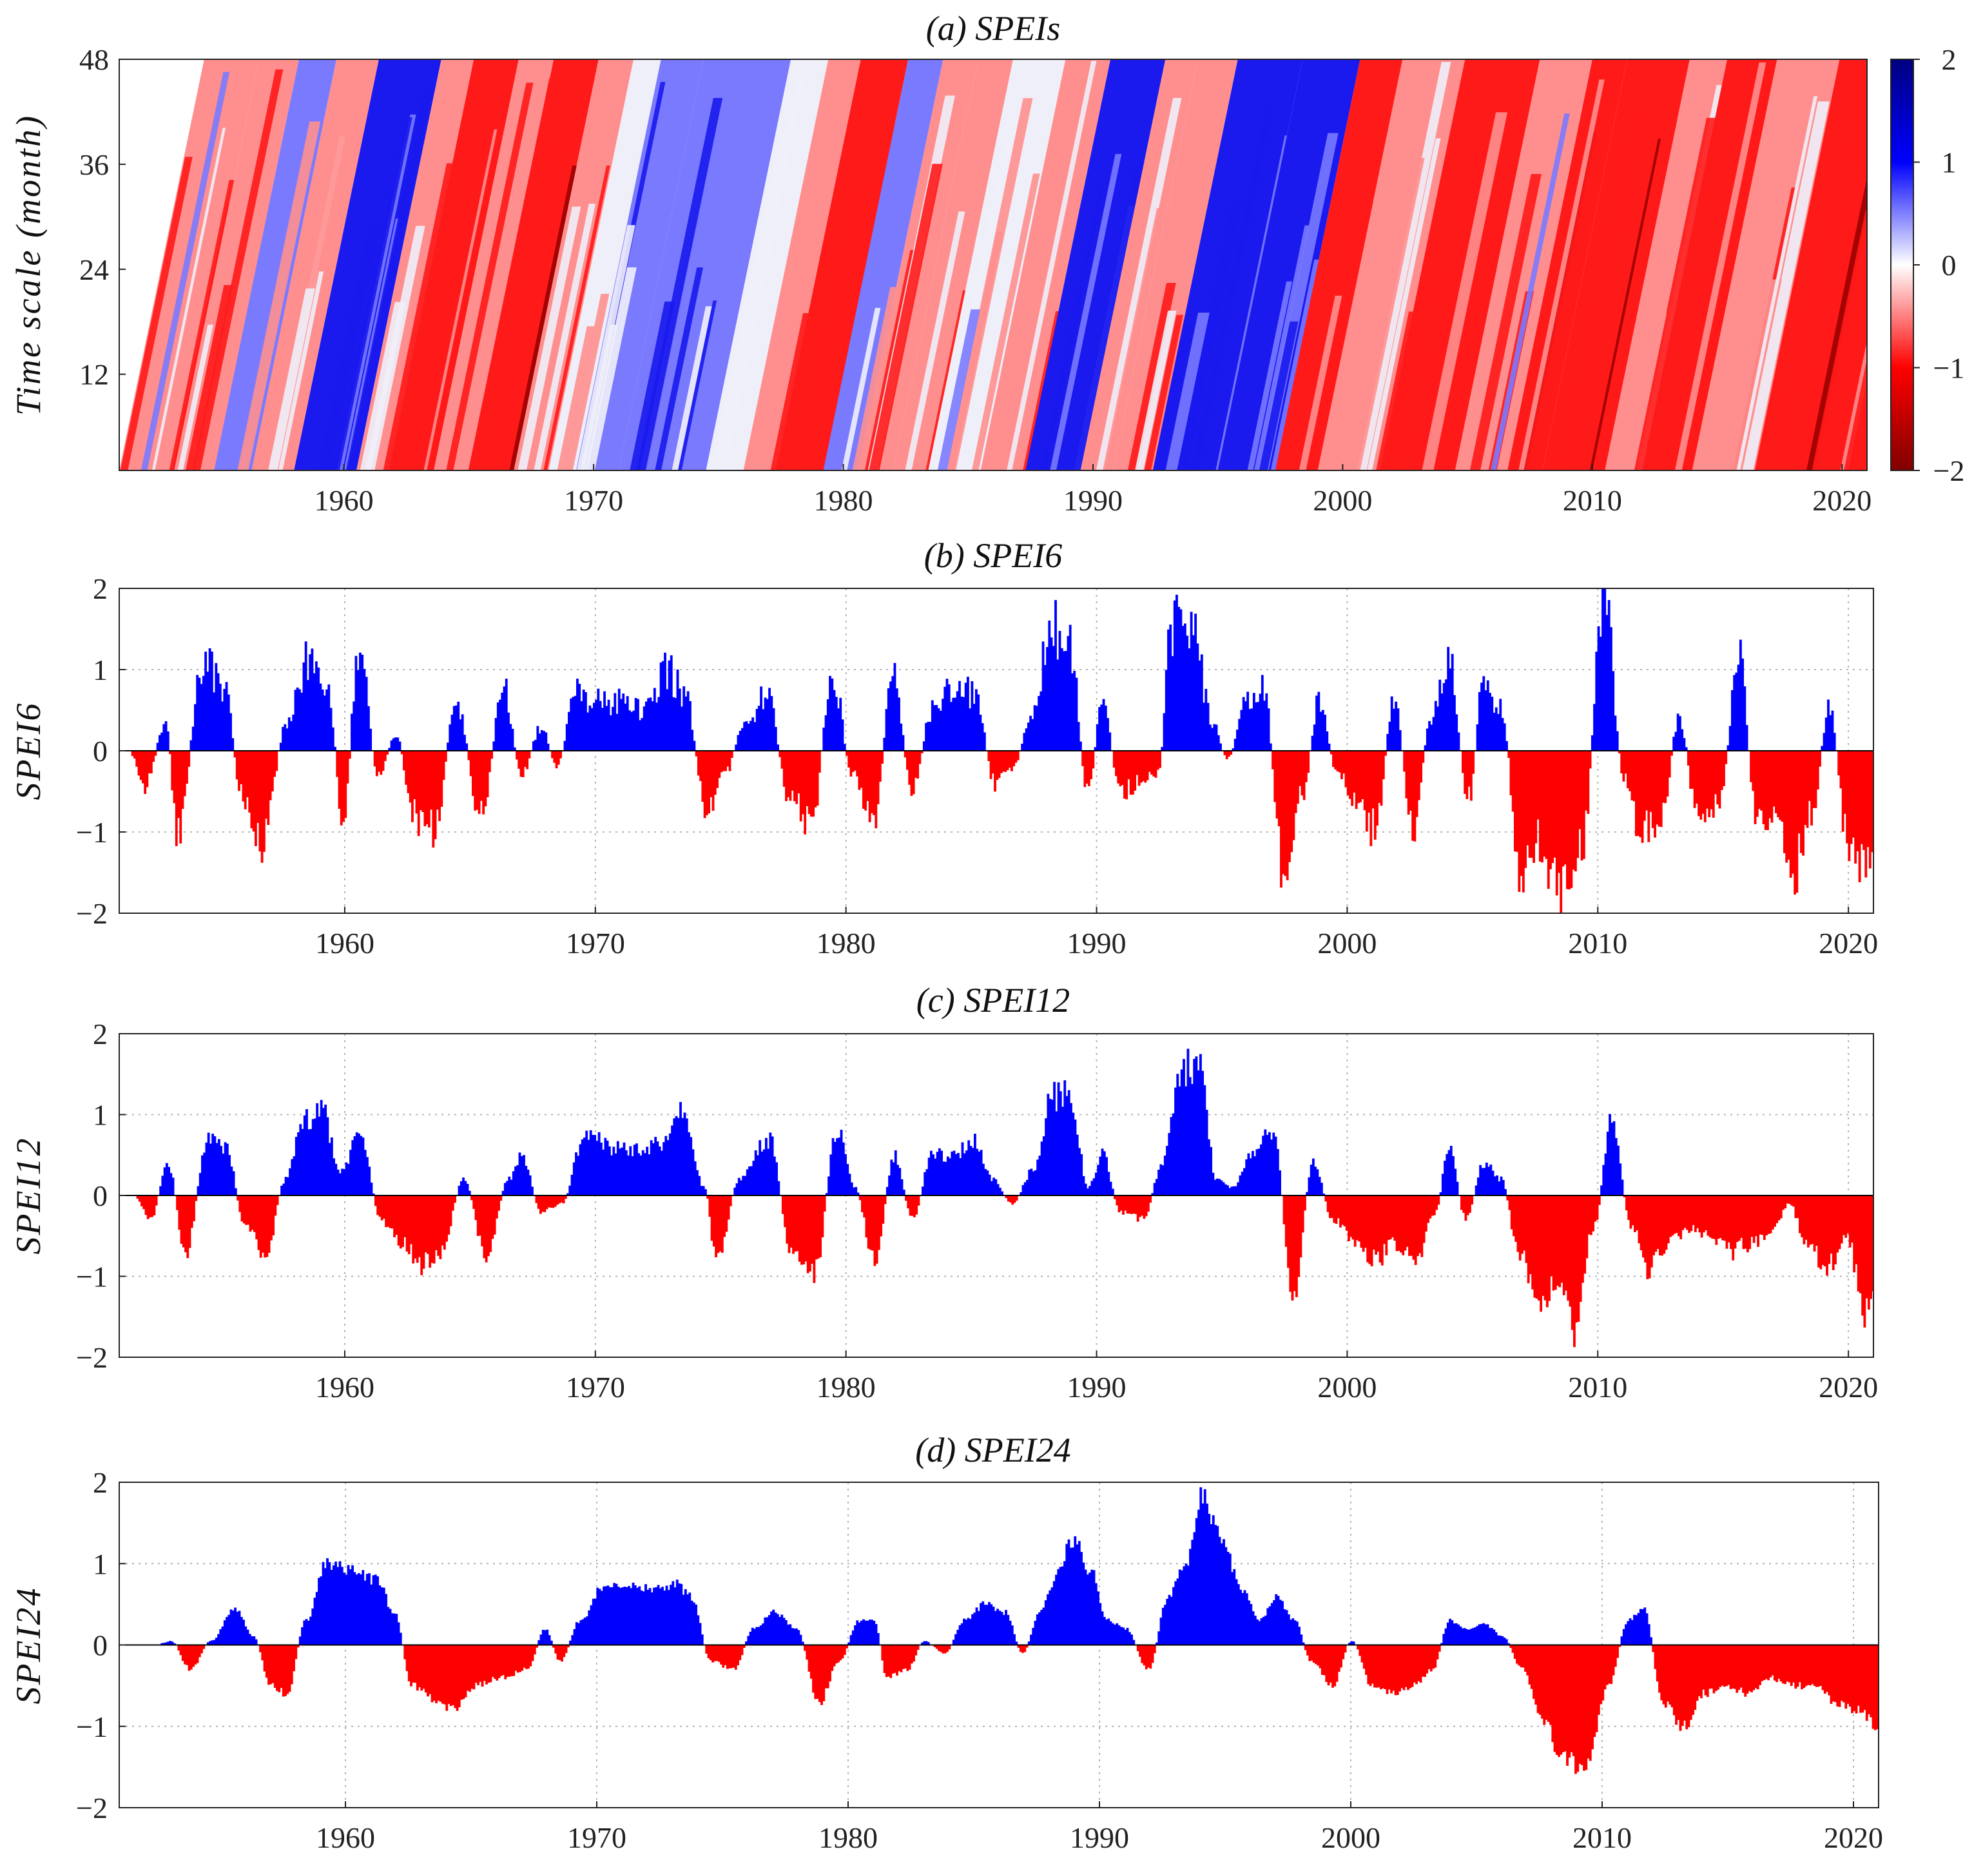 The width and height of the screenshot is (1983, 1876). I want to click on x-tick-label: 2010, so click(1592, 500).